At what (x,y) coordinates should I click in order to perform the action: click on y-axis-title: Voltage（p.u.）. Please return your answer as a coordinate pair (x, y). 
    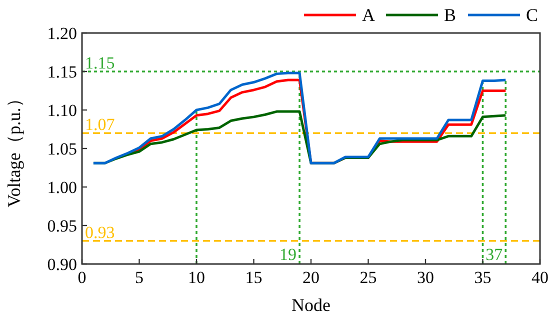
    Looking at the image, I should click on (14, 149).